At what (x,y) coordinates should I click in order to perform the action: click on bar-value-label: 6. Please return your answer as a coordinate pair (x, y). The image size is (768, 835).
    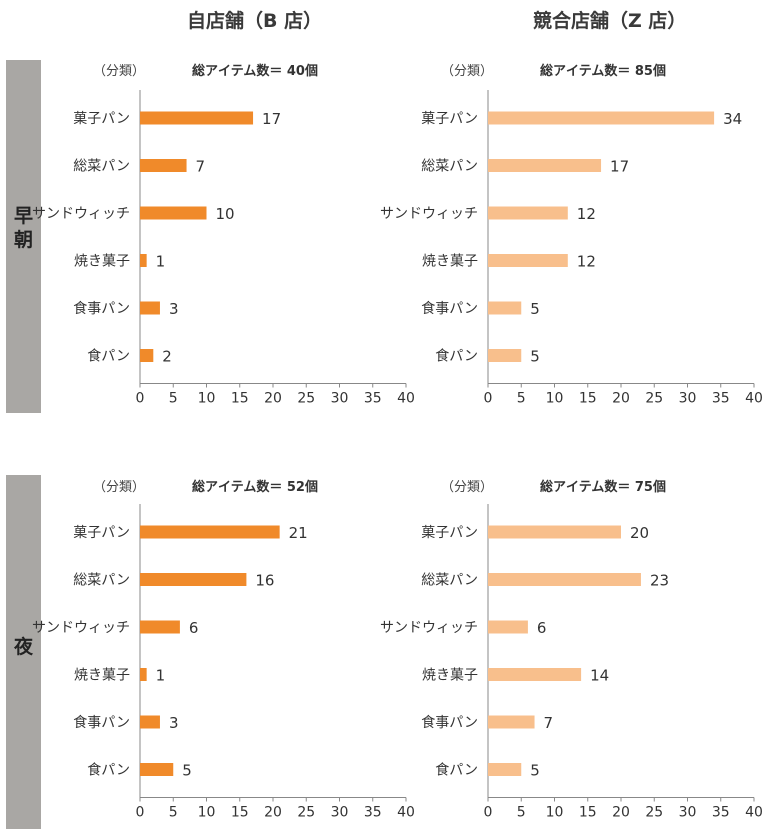
    Looking at the image, I should click on (542, 628).